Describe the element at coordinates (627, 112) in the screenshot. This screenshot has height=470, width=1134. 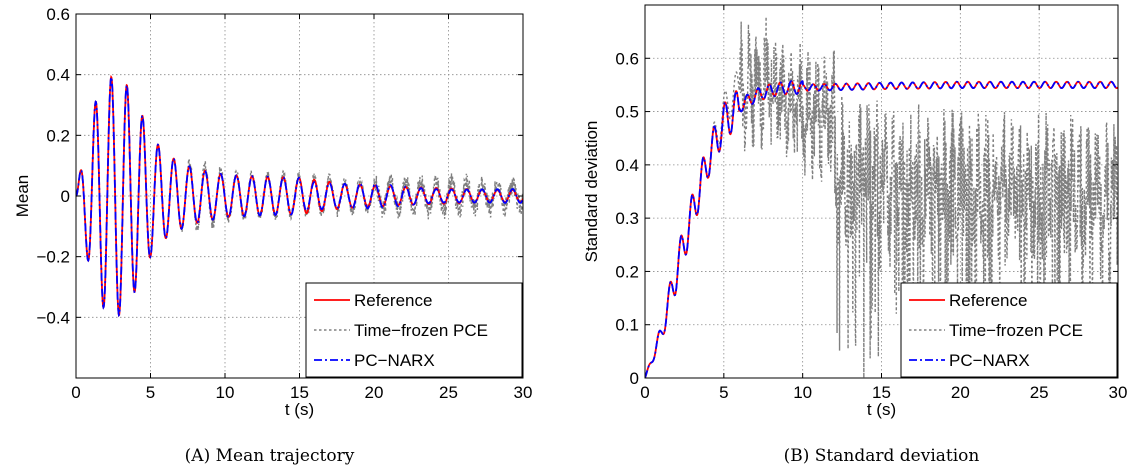
I see `y-tick-label: 0.5` at that location.